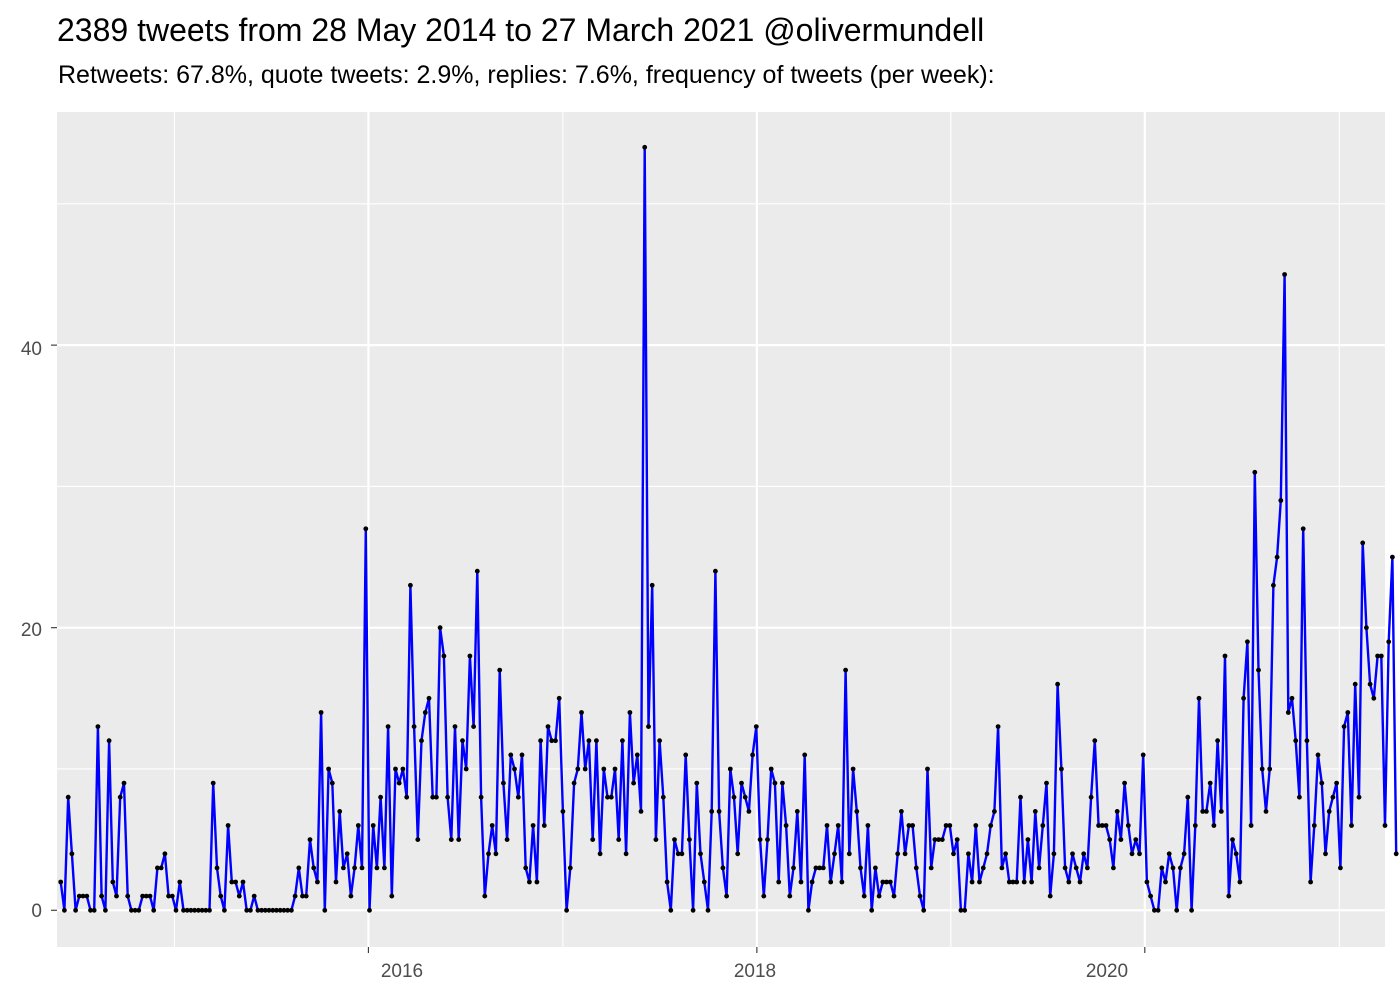 The image size is (1400, 1000). I want to click on x-tick-label: 2016, so click(402, 971).